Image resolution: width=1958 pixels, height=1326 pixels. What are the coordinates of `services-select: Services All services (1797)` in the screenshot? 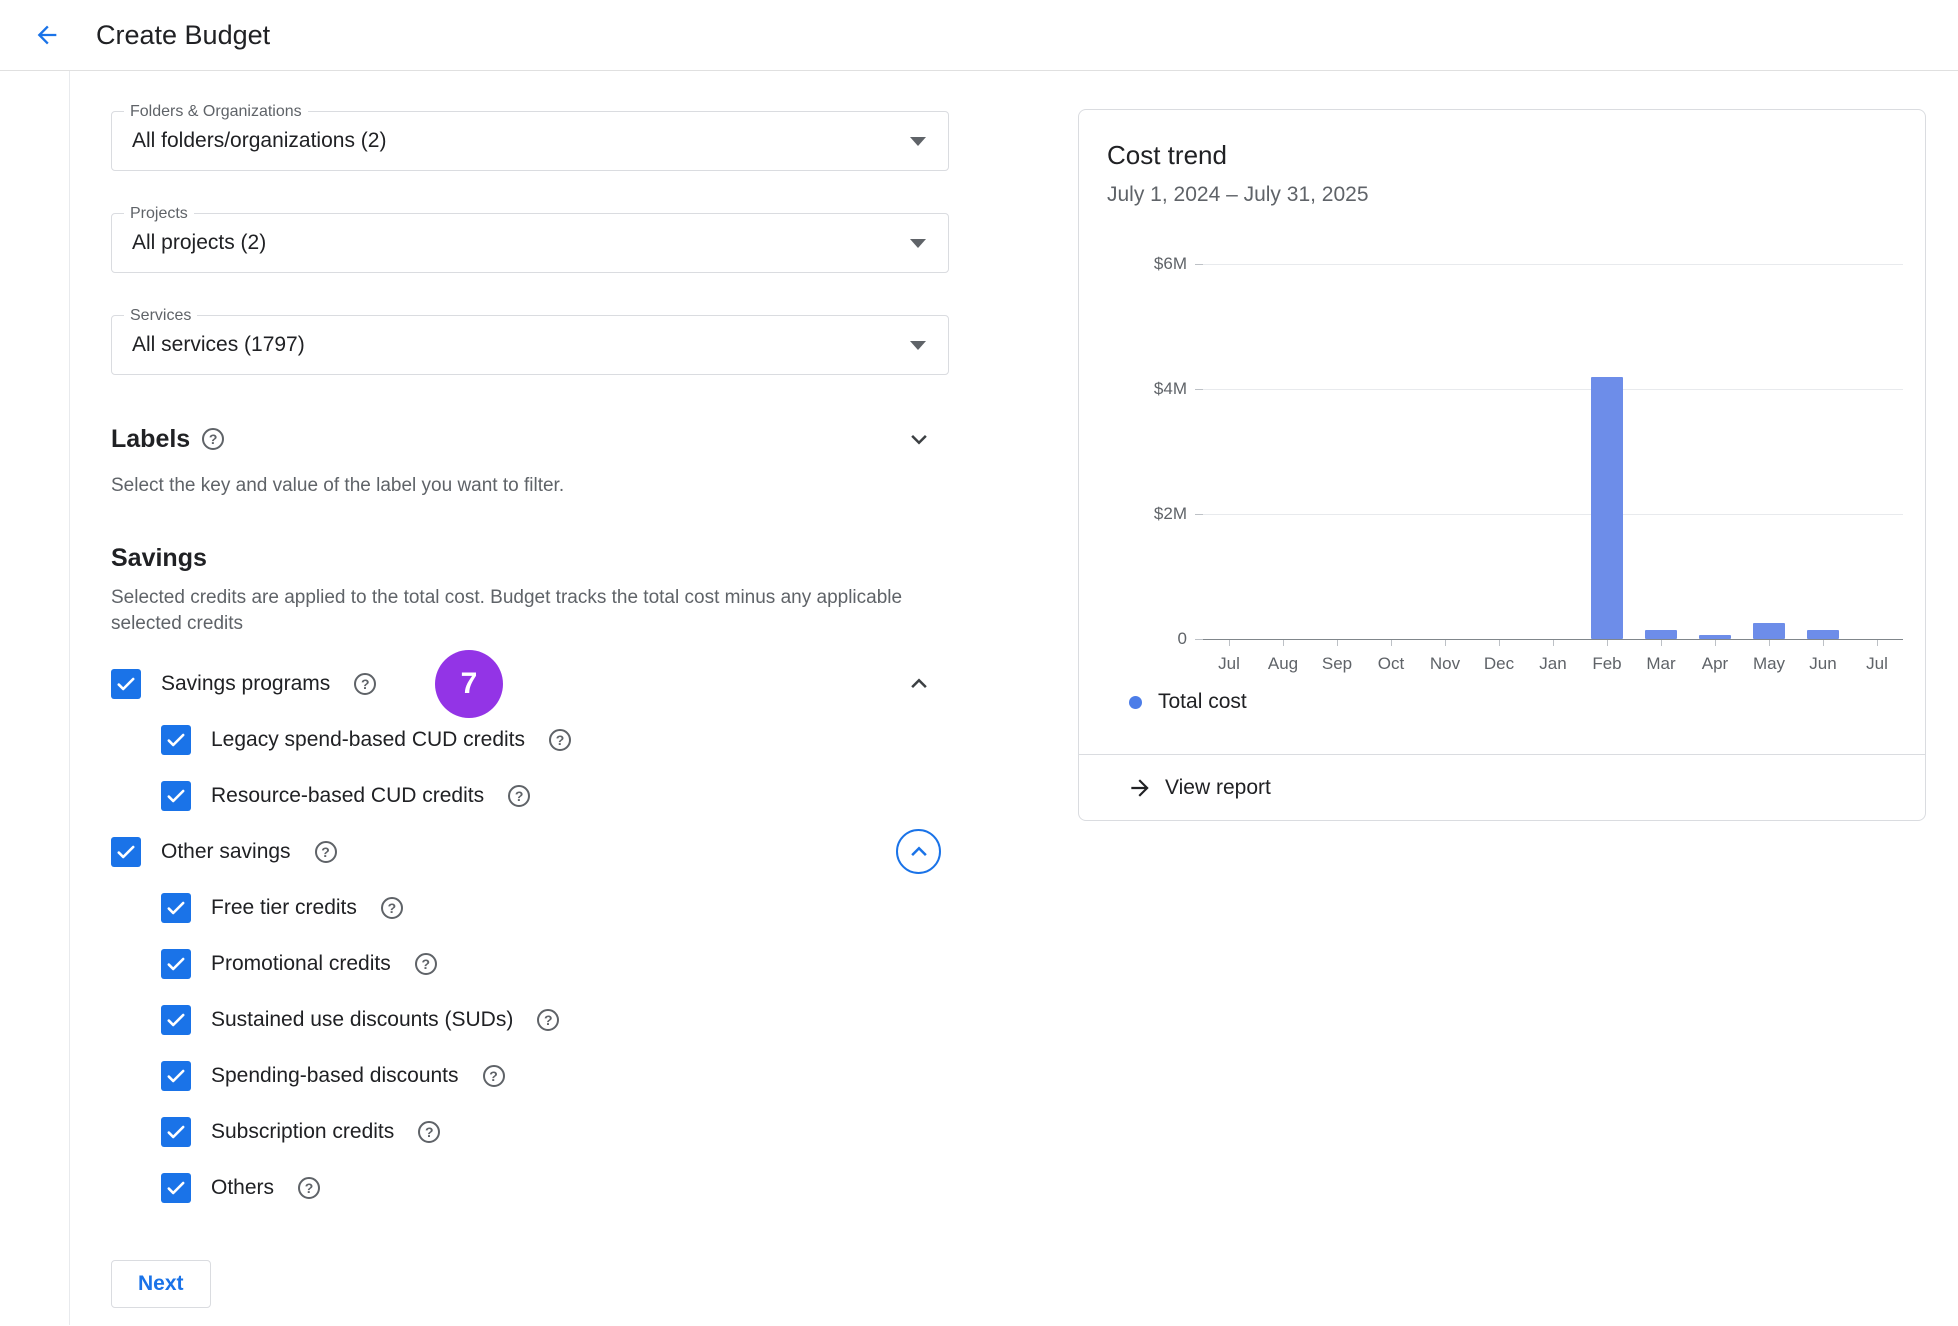 It's located at (530, 341).